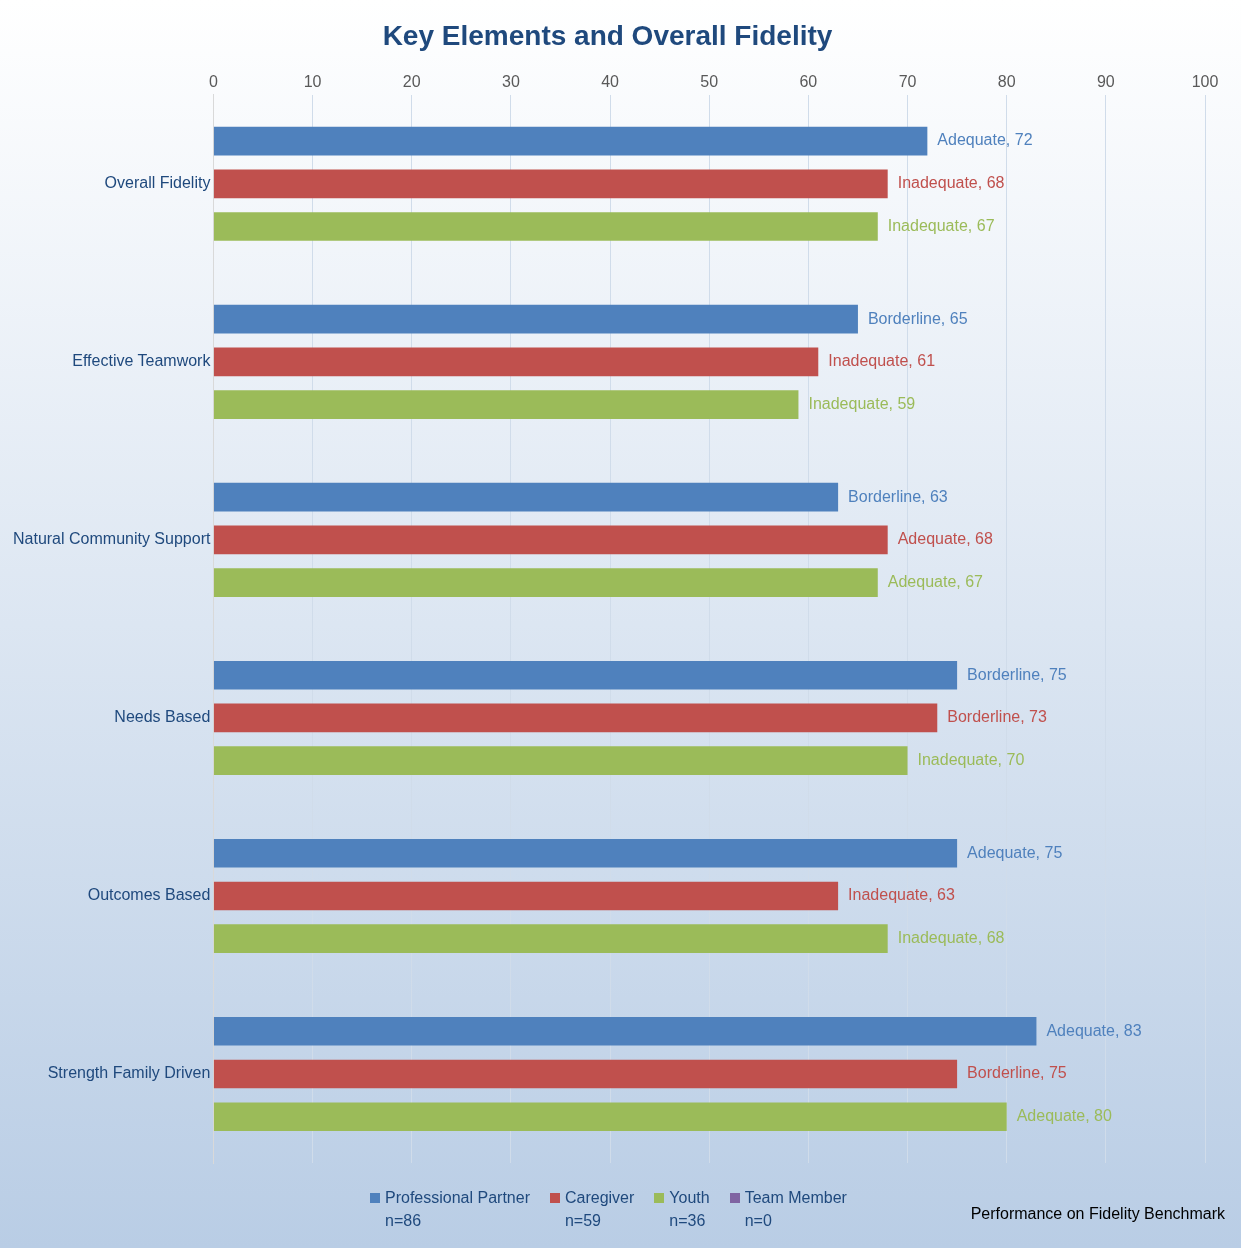 This screenshot has height=1248, width=1241. Describe the element at coordinates (1105, 81) in the screenshot. I see `x-tick-label: 90` at that location.